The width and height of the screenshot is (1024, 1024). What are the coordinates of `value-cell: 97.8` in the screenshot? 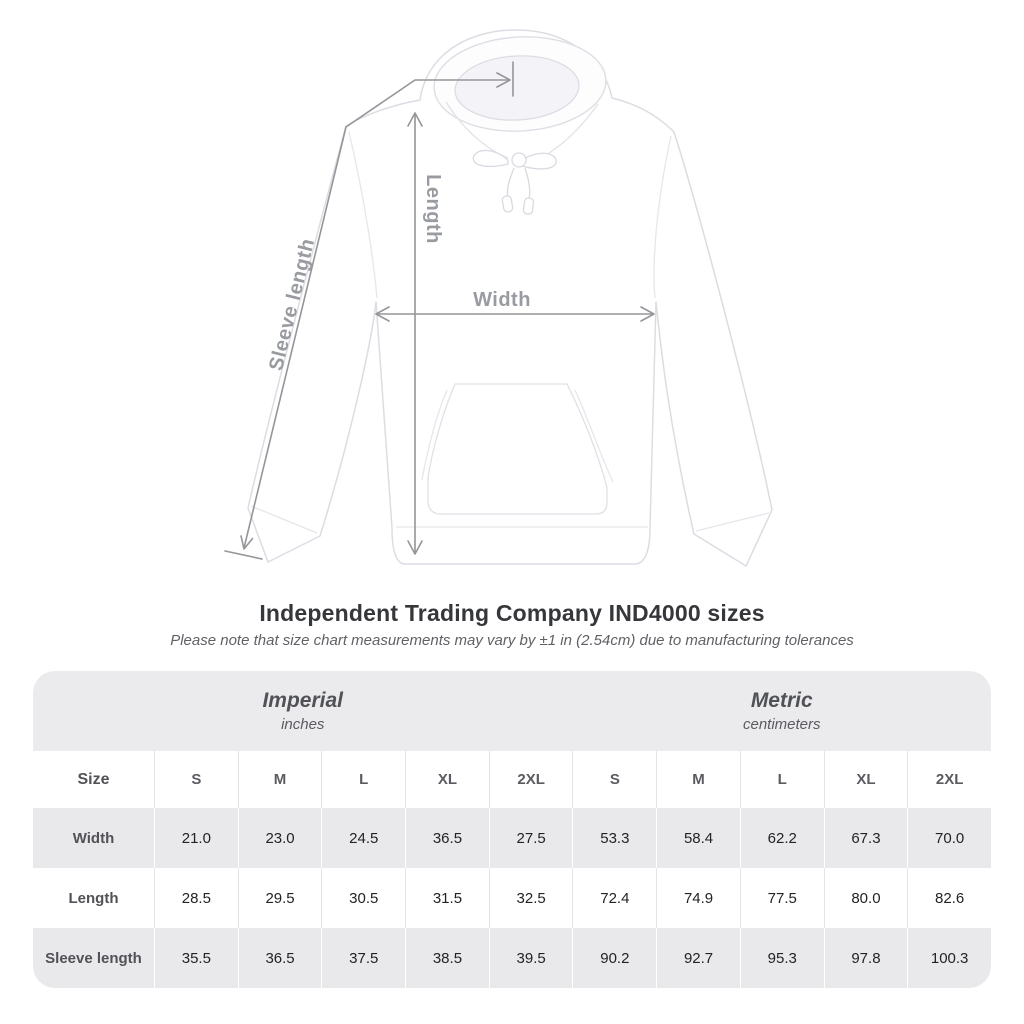 It's located at (865, 958).